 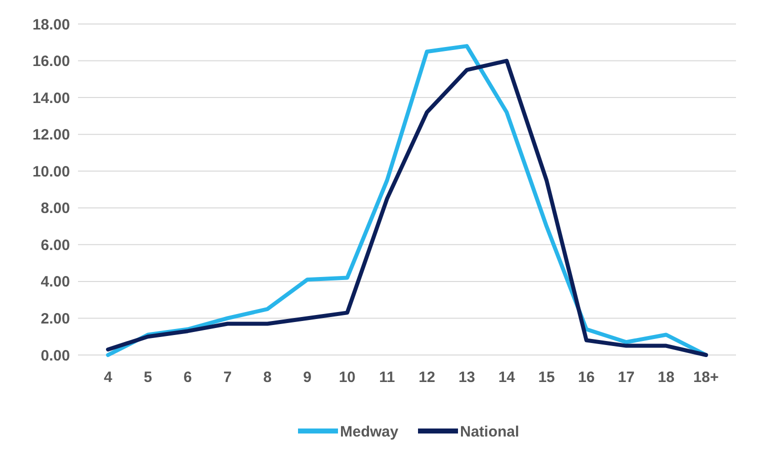 What do you see at coordinates (507, 377) in the screenshot?
I see `x-tick-label: 14` at bounding box center [507, 377].